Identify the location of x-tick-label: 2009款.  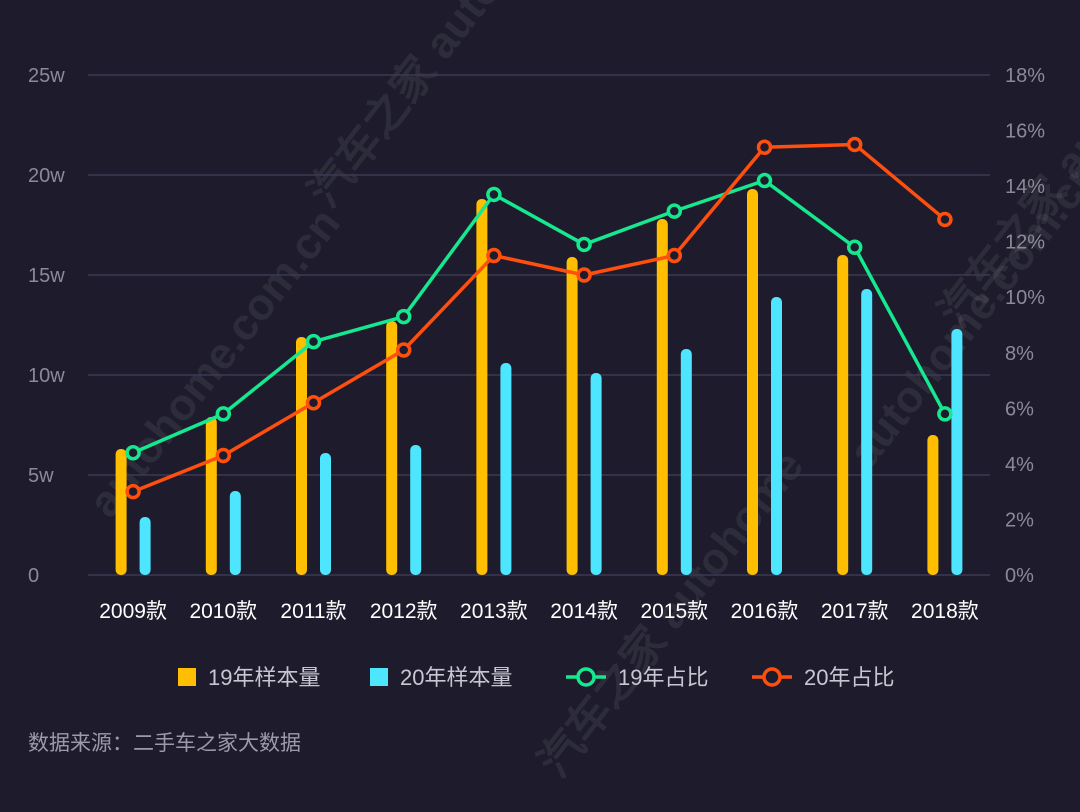
(133, 611).